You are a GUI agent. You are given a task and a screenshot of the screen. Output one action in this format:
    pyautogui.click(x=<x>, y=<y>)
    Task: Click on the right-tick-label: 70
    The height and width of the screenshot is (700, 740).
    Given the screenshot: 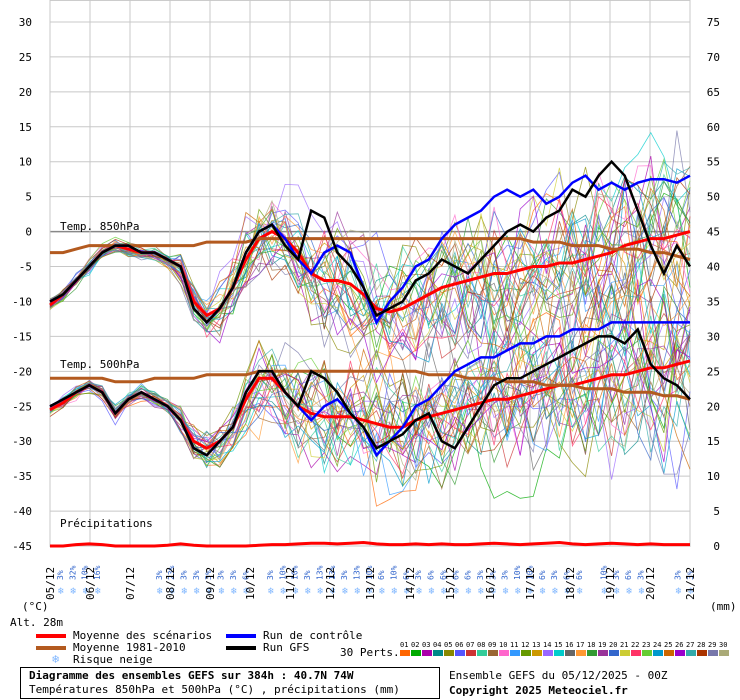 What is the action you would take?
    pyautogui.click(x=713, y=57)
    